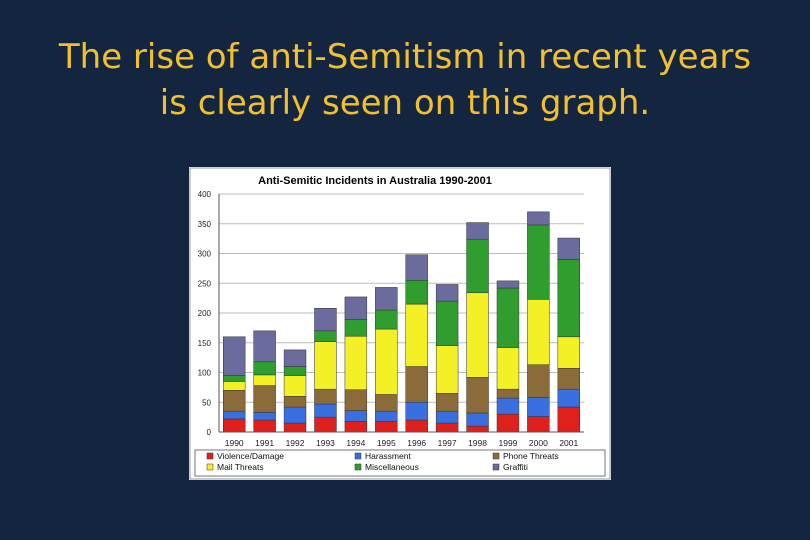 This screenshot has height=540, width=810. What do you see at coordinates (264, 443) in the screenshot?
I see `x-tick-label: 1991` at bounding box center [264, 443].